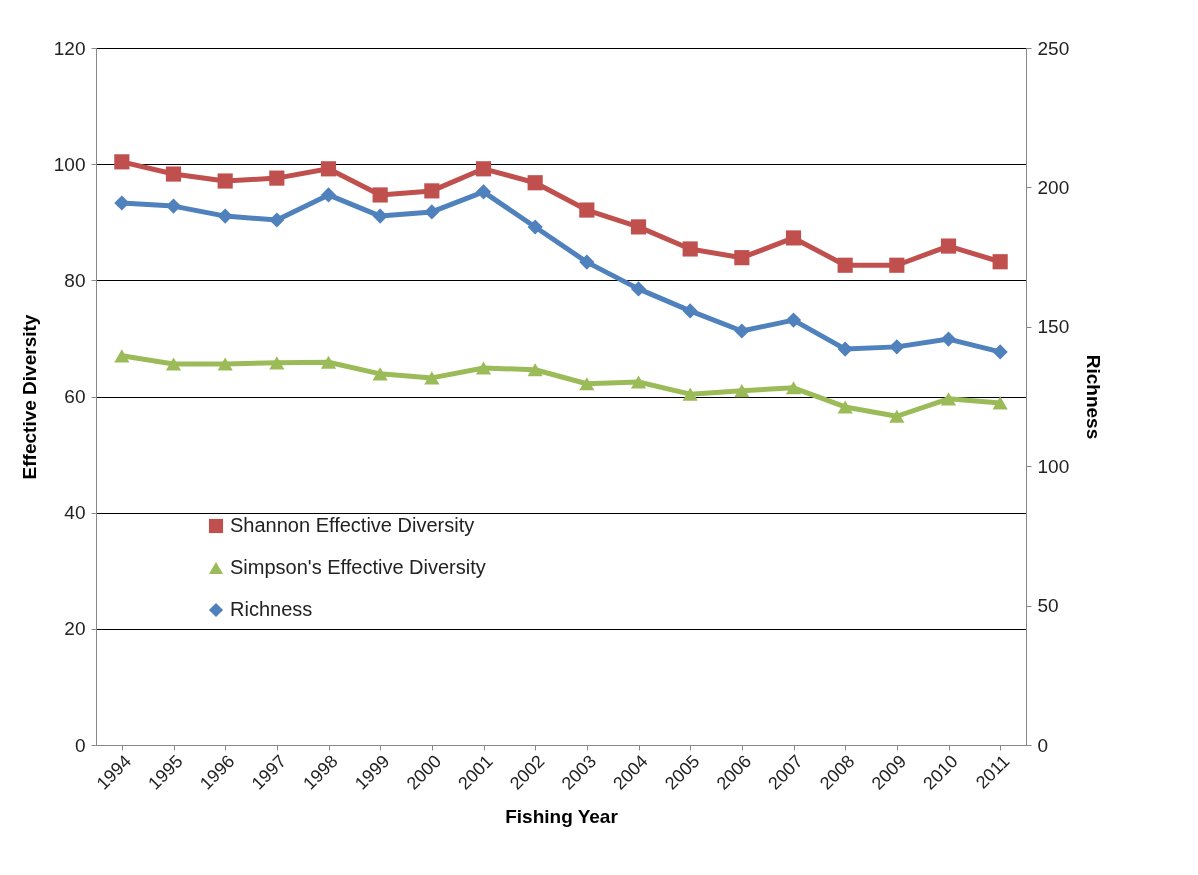  Describe the element at coordinates (69, 164) in the screenshot. I see `y-tick-label: 100` at that location.